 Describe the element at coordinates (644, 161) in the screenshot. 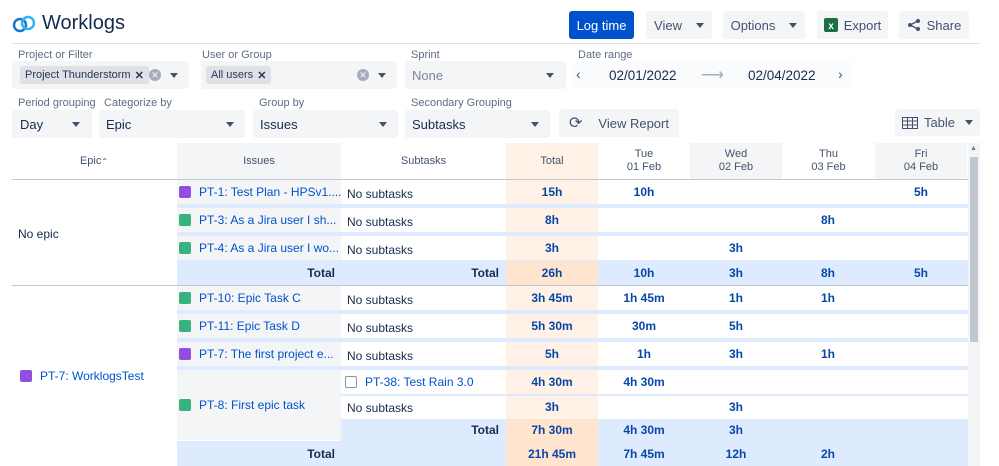

I see `col-header-day: Tue 01 Feb` at that location.